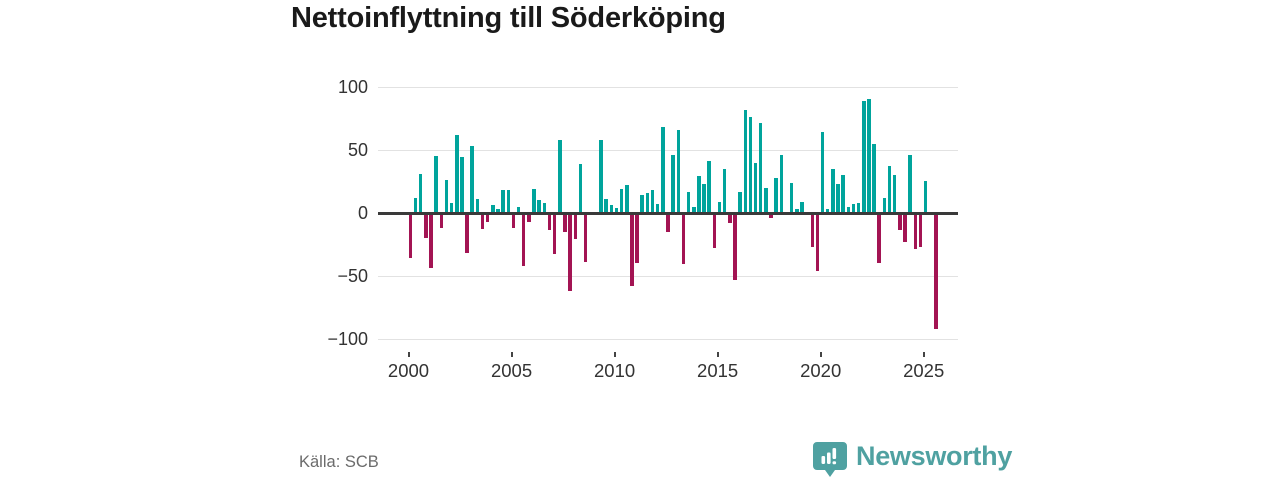  Describe the element at coordinates (362, 213) in the screenshot. I see `y-axis-tick-label: 0` at that location.